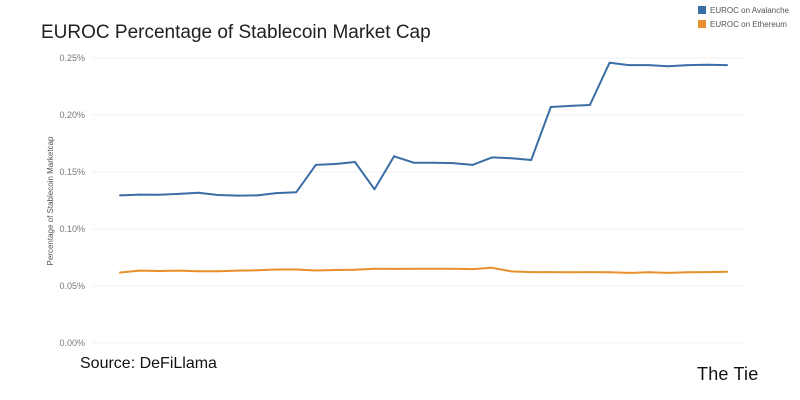 The height and width of the screenshot is (400, 800). I want to click on legend-label-avalanche: EUROC on Avalanche, so click(750, 10).